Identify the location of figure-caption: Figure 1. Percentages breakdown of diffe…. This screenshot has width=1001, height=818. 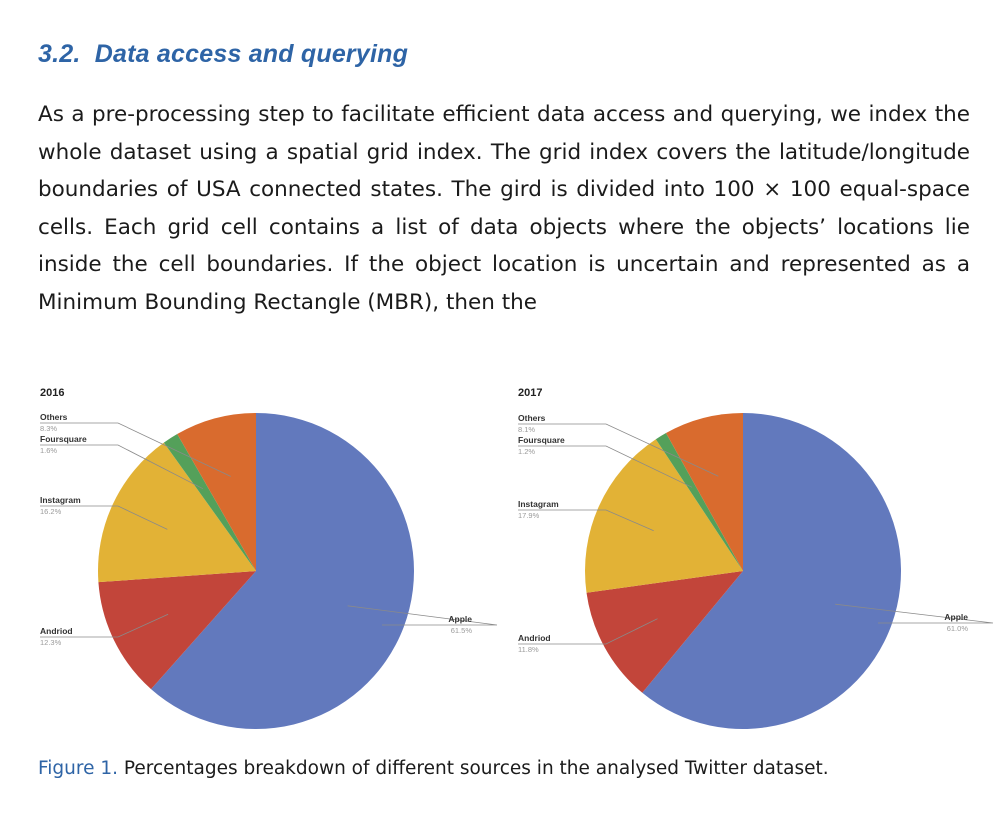
(433, 768).